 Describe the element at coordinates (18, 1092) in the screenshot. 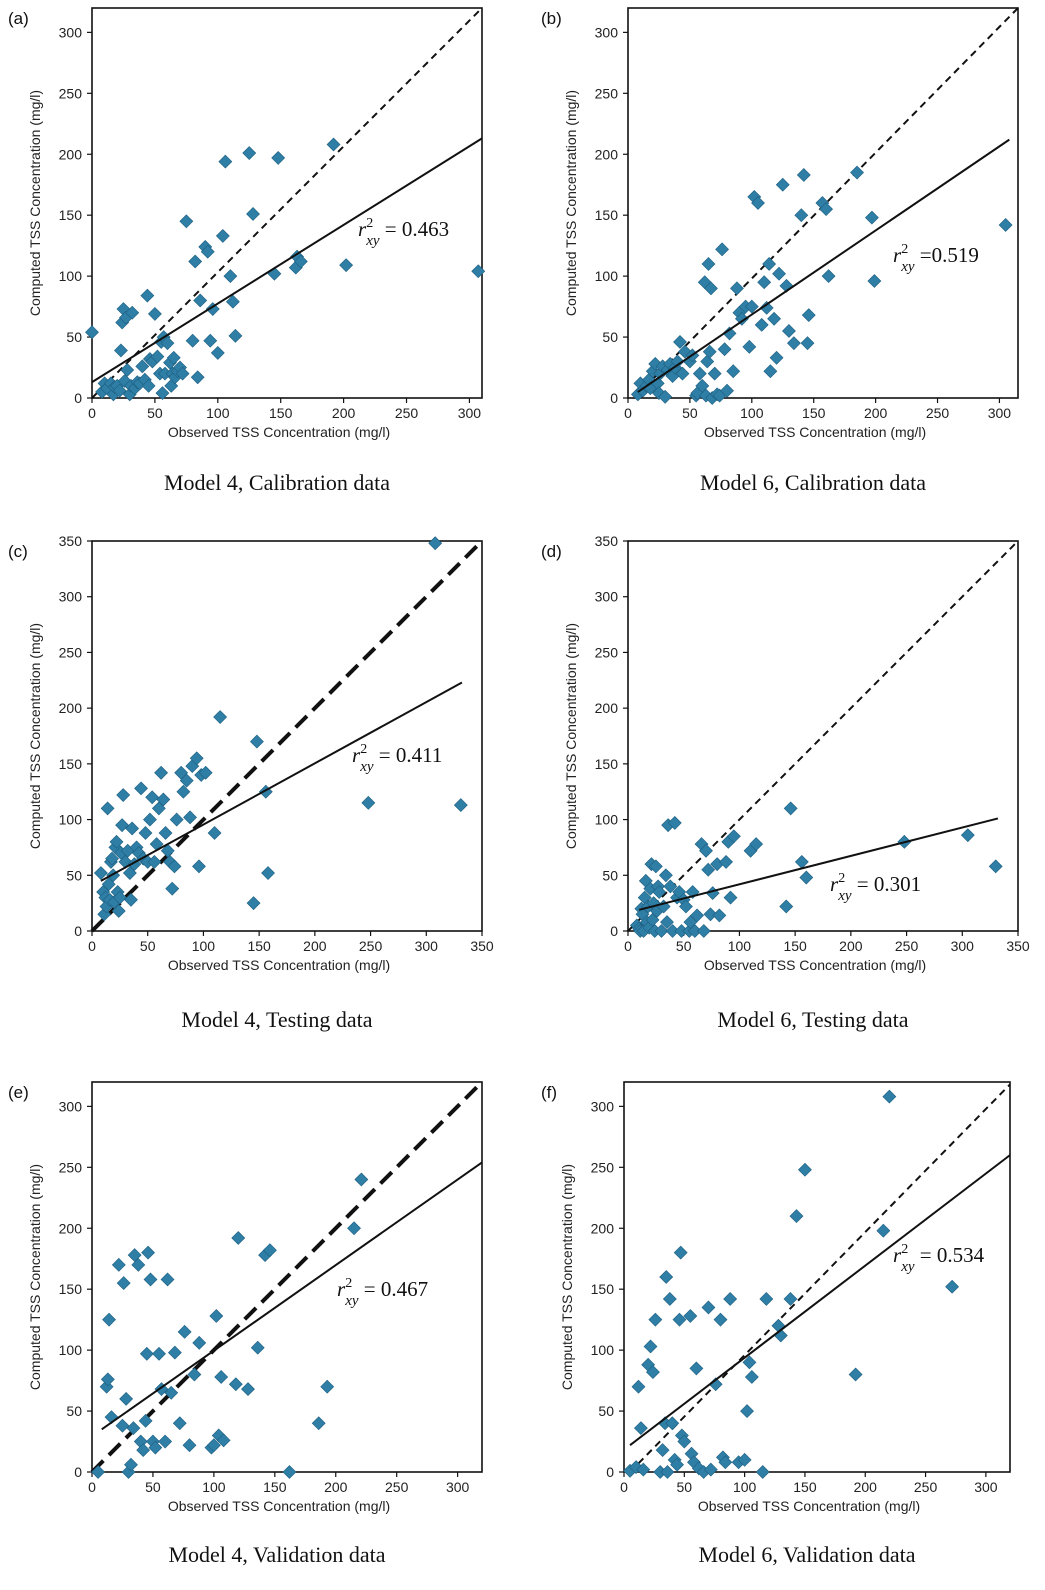

I see `panel-label: (e)` at that location.